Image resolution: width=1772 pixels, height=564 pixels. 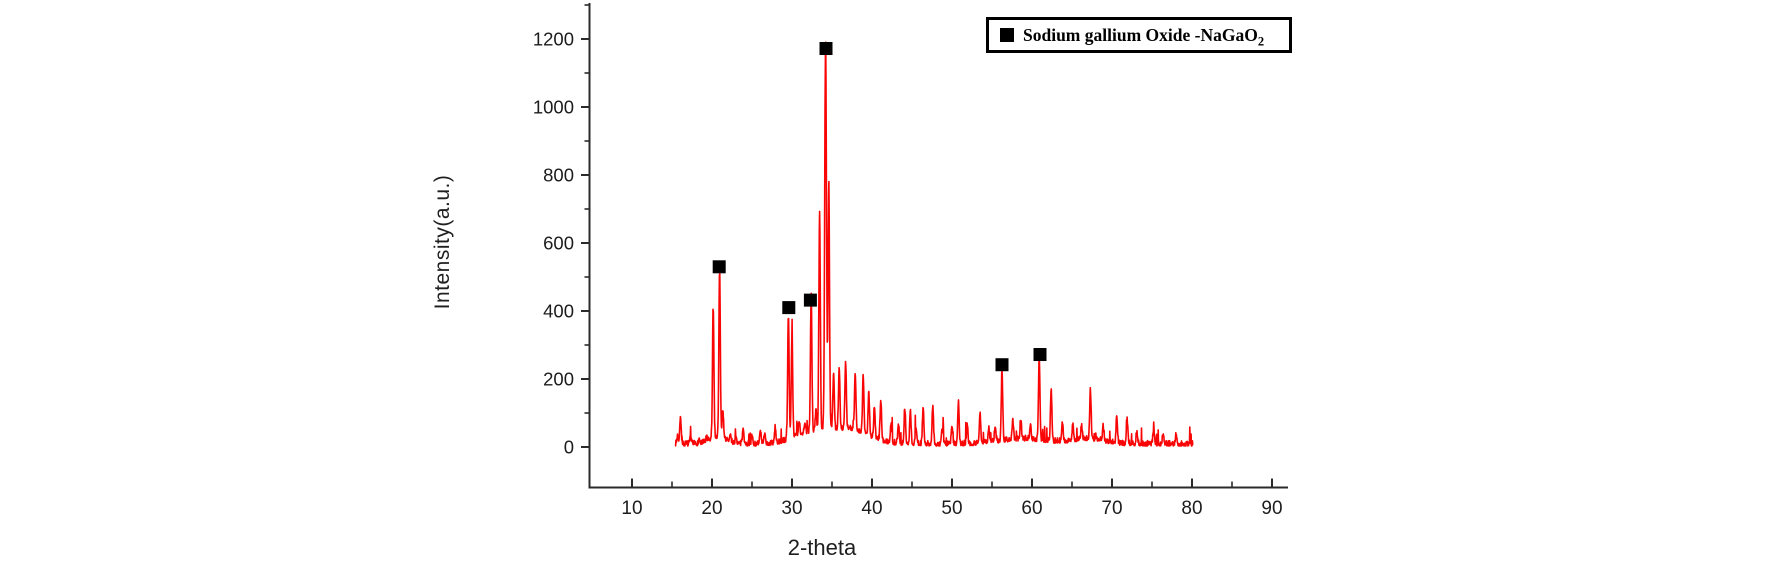 I want to click on legend-filled-square-icon, so click(x=1007, y=35).